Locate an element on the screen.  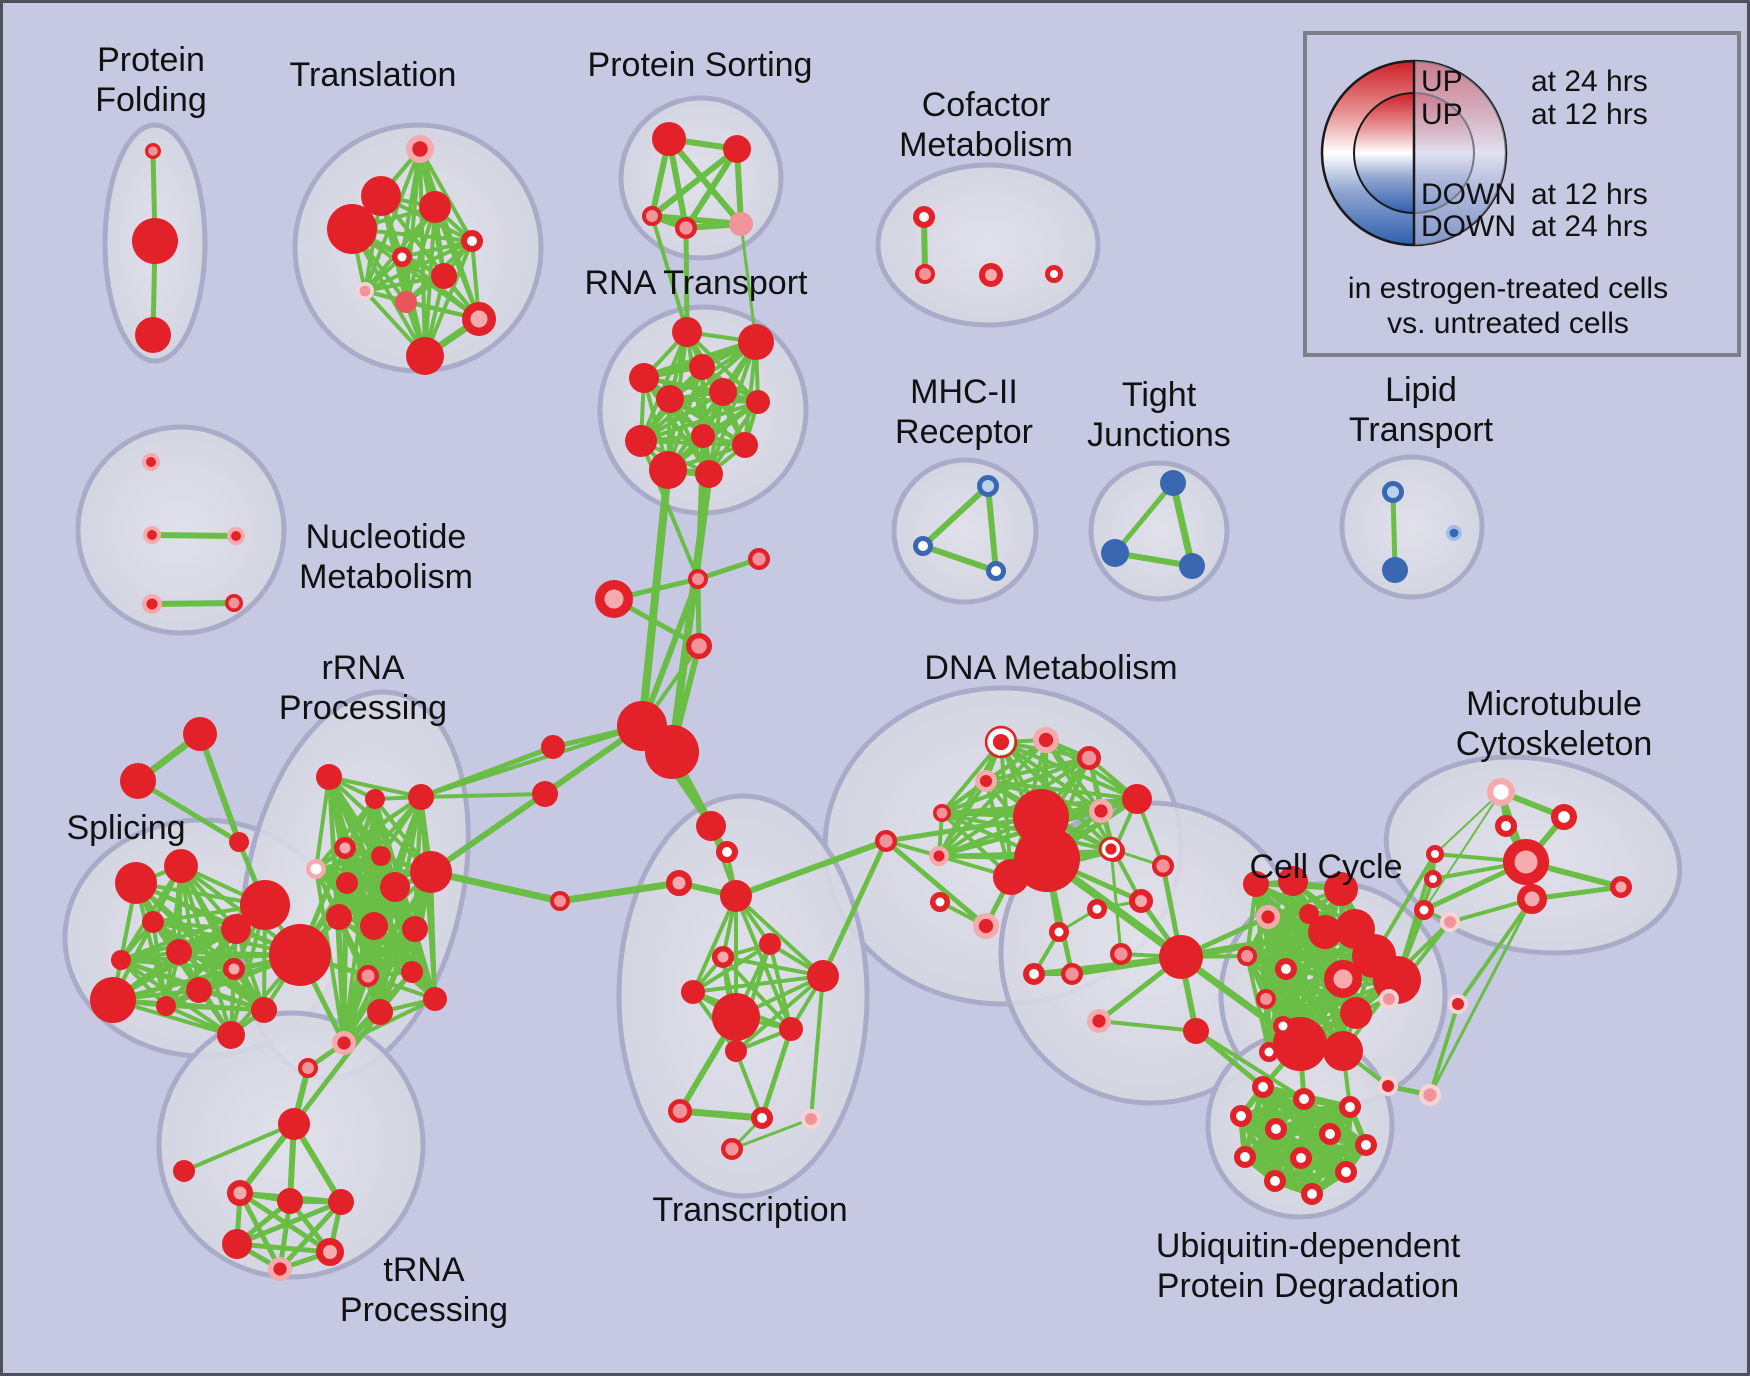
label-lp: Transport is located at coordinates (1421, 430).